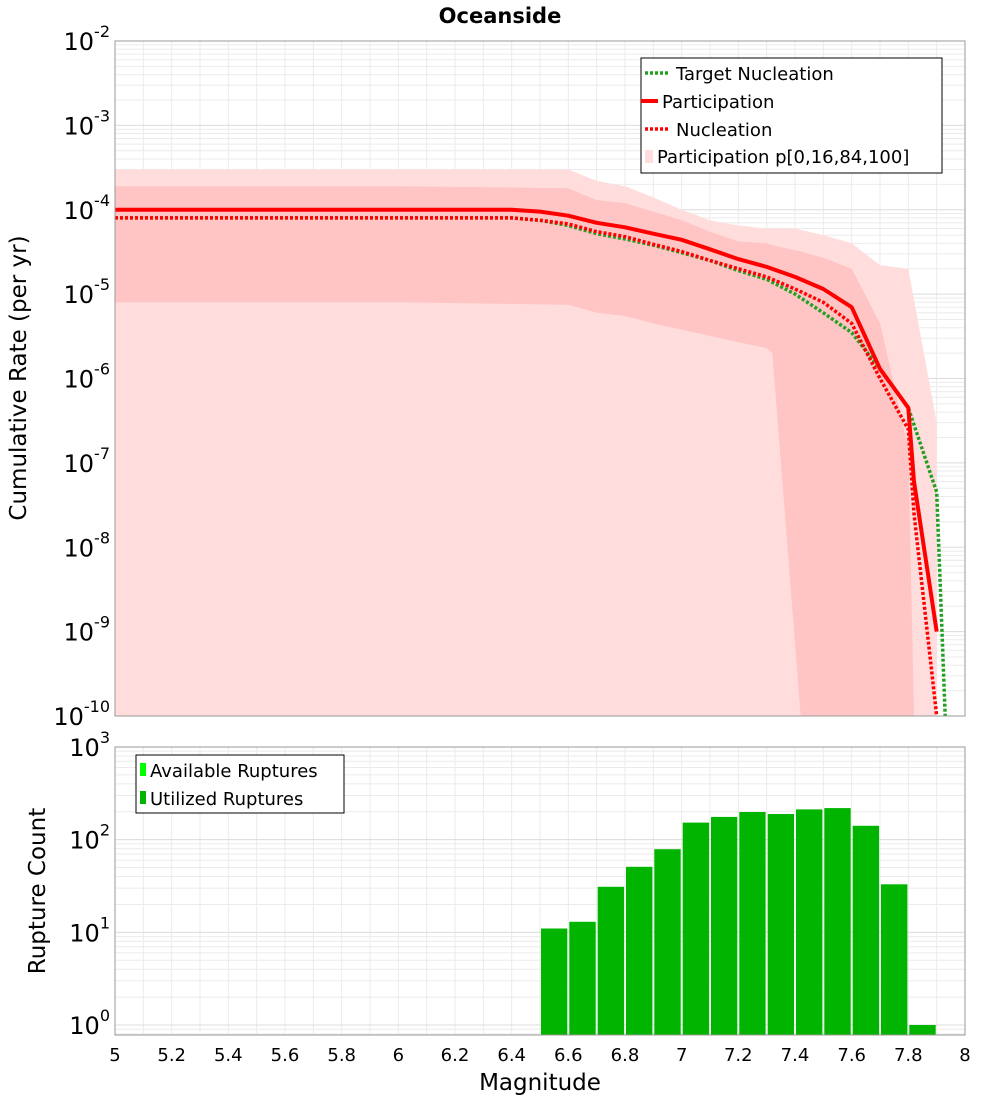 The height and width of the screenshot is (1100, 1000). I want to click on x-tick-label: 5.2, so click(171, 1055).